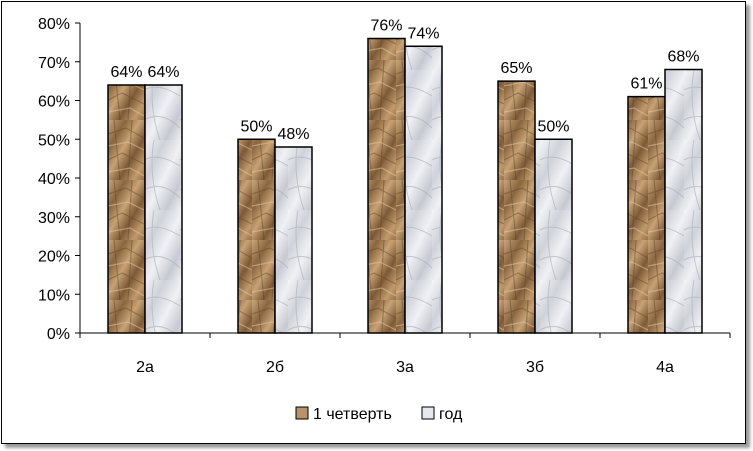 This screenshot has width=753, height=451. Describe the element at coordinates (352, 414) in the screenshot. I see `legend-label: 1 четверть` at that location.